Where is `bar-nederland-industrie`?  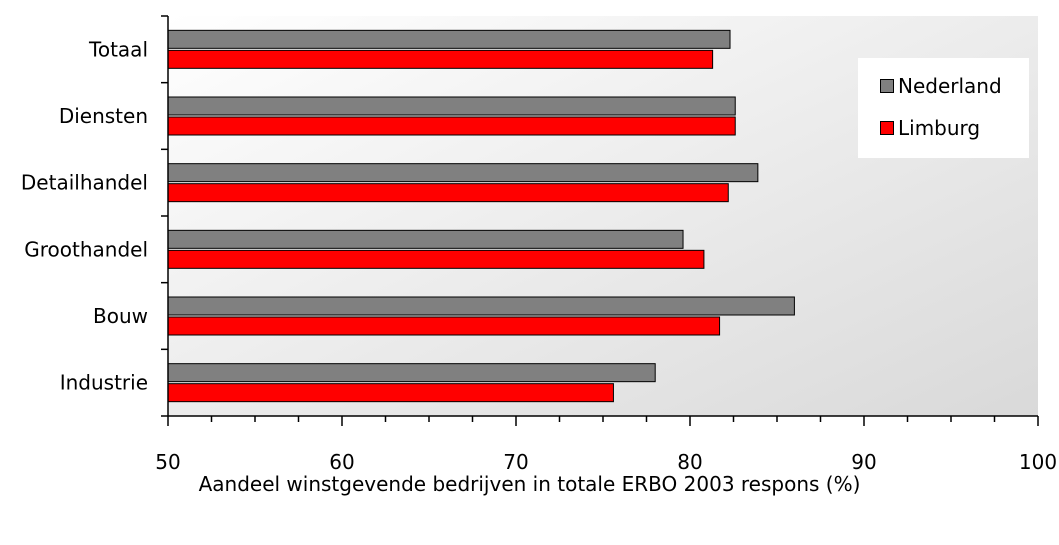 bar-nederland-industrie is located at coordinates (411, 373).